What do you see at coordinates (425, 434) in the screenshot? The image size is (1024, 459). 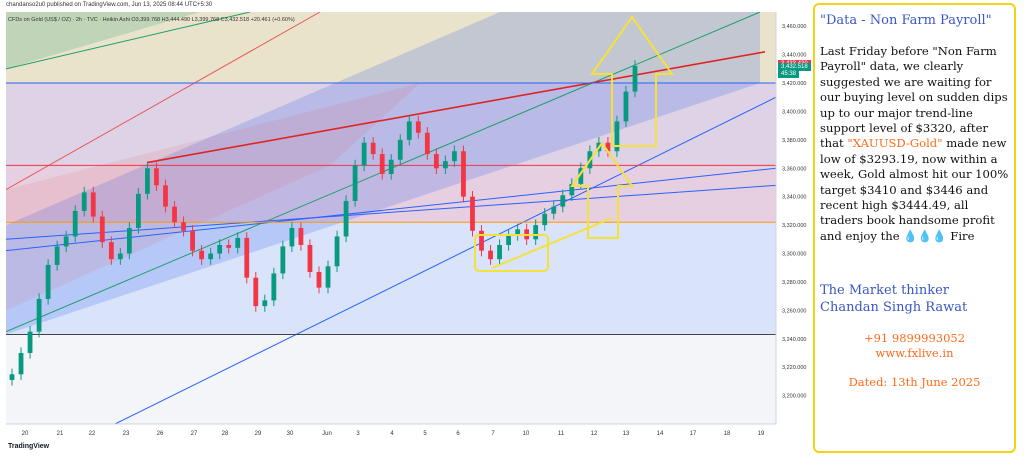 I see `x-tick-label: 5` at bounding box center [425, 434].